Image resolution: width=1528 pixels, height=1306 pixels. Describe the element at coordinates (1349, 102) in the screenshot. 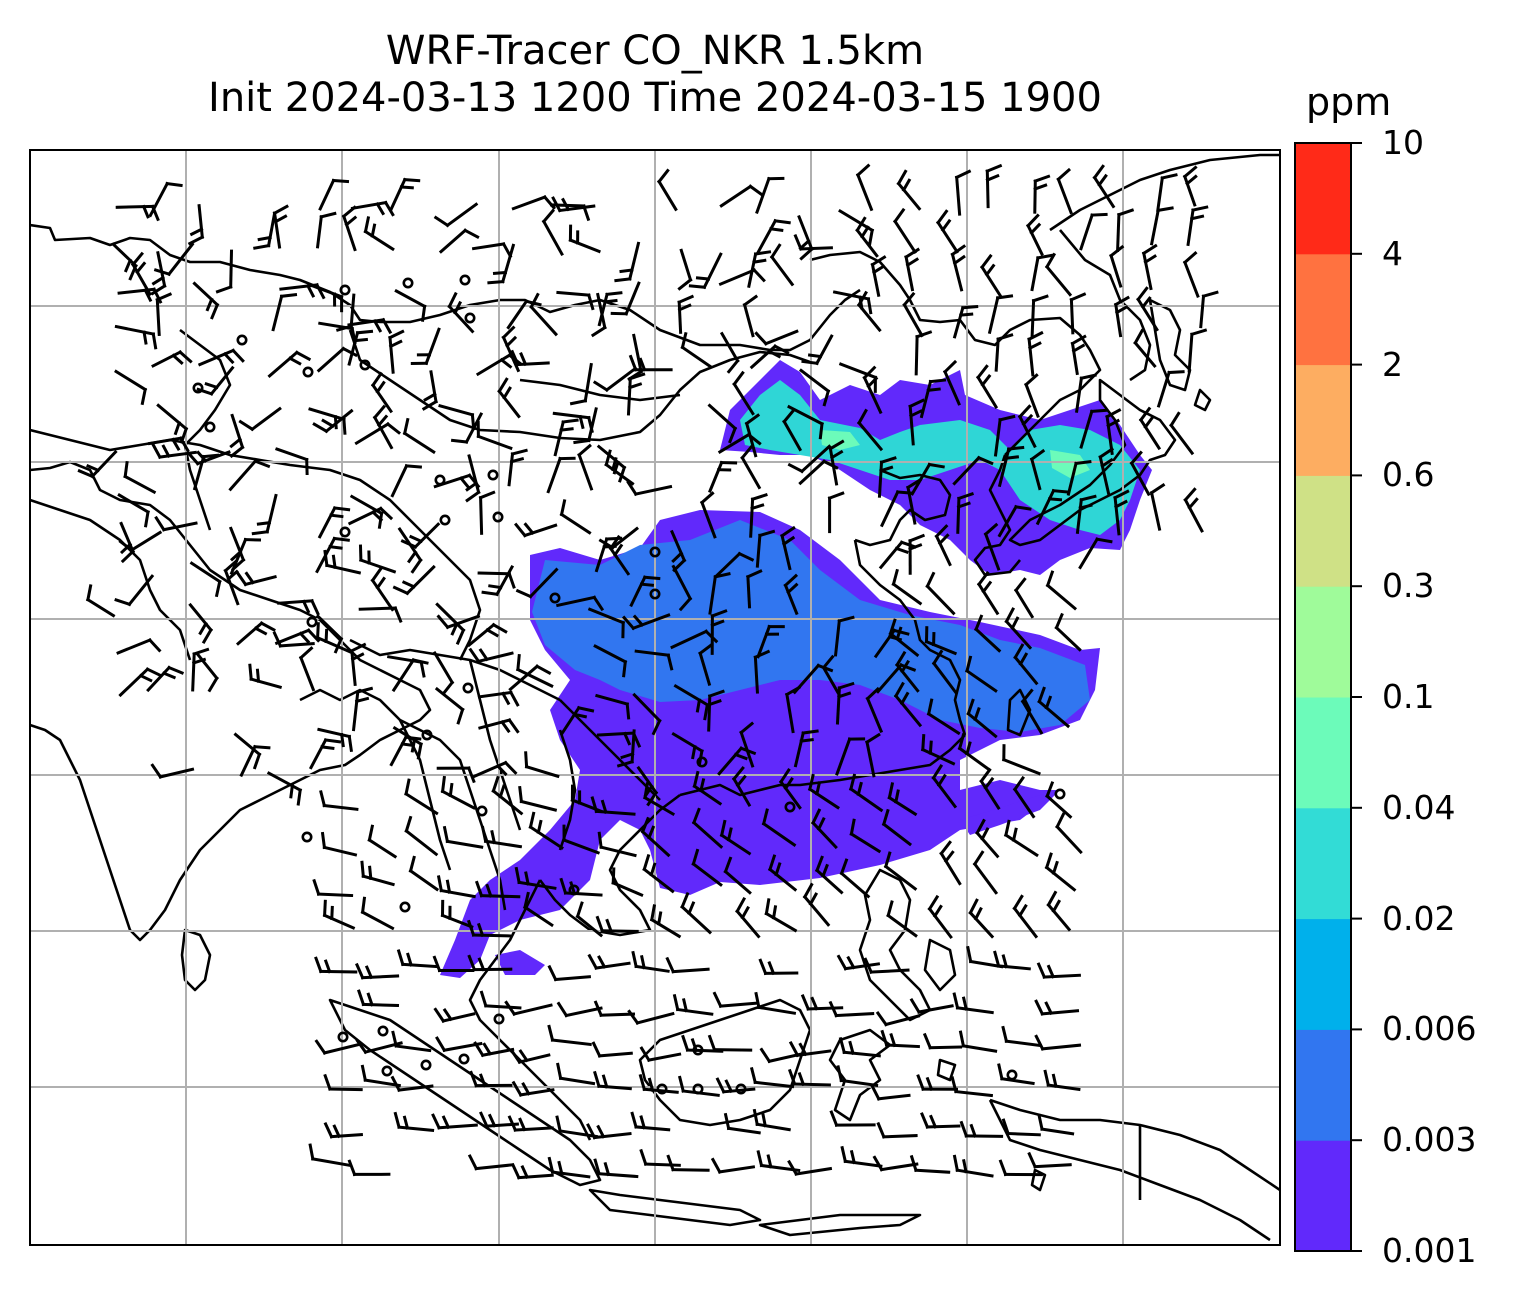

I see `colorbar-unit-label: ppm` at that location.